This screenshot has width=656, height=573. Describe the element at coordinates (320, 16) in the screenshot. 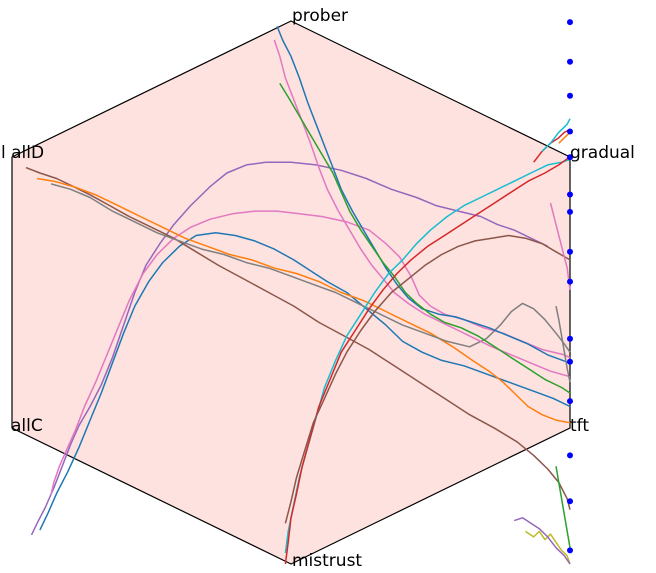

I see `vertex-label-prober: prober` at that location.